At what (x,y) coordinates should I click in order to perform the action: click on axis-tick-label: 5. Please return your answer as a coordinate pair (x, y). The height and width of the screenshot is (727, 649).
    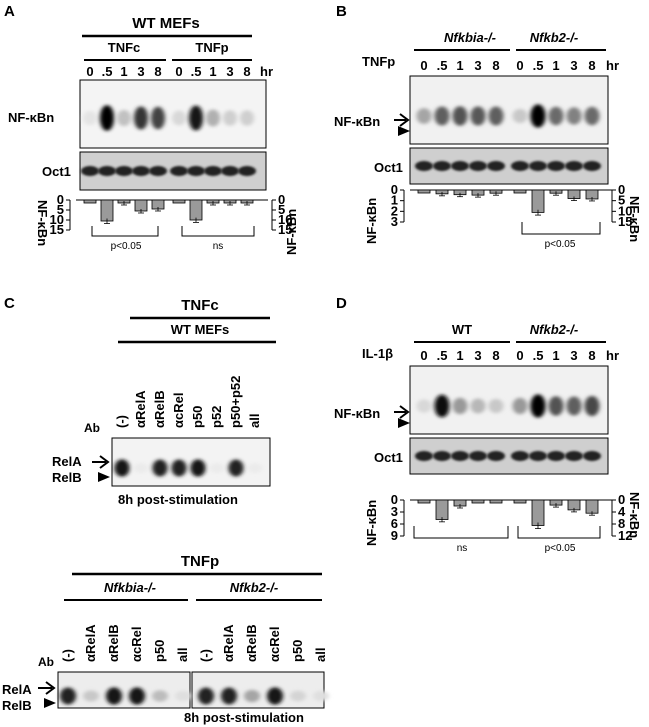
    Looking at the image, I should click on (60, 209).